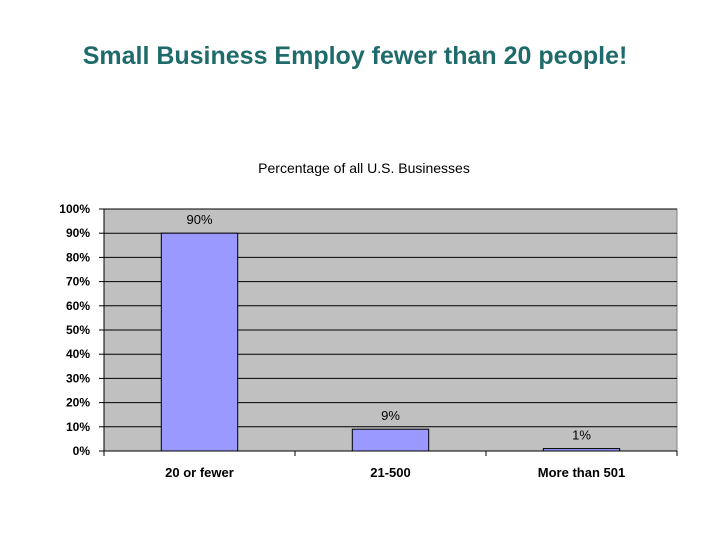 The image size is (720, 540). What do you see at coordinates (74, 209) in the screenshot?
I see `y-tick-label: 100%` at bounding box center [74, 209].